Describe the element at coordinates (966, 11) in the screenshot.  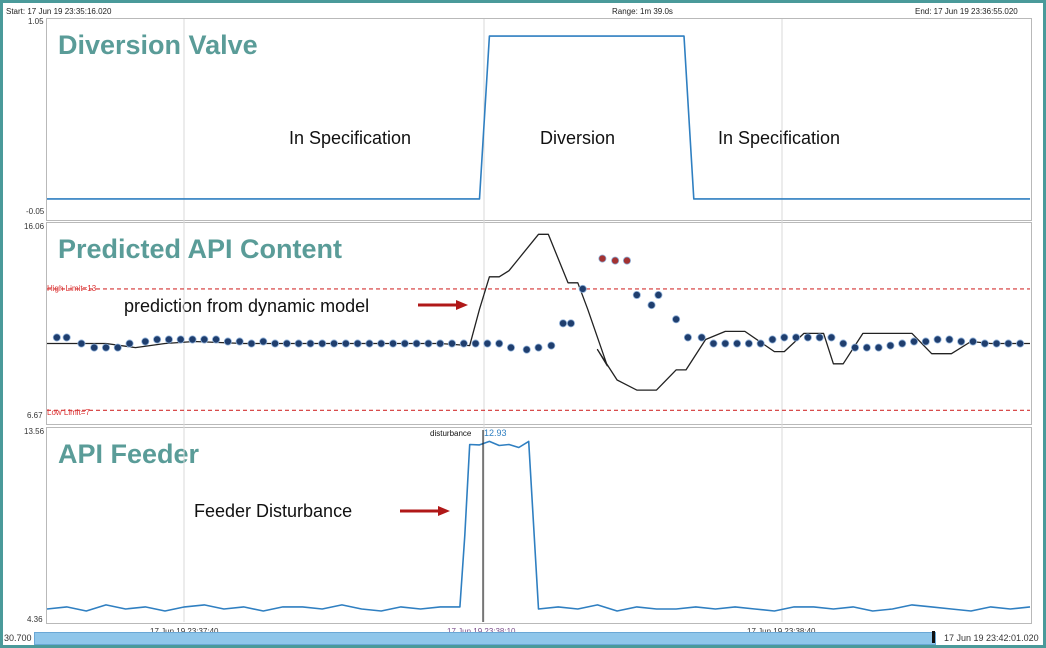
I see `end-label: End: 17 Jun 19 23:36:55.020` at that location.